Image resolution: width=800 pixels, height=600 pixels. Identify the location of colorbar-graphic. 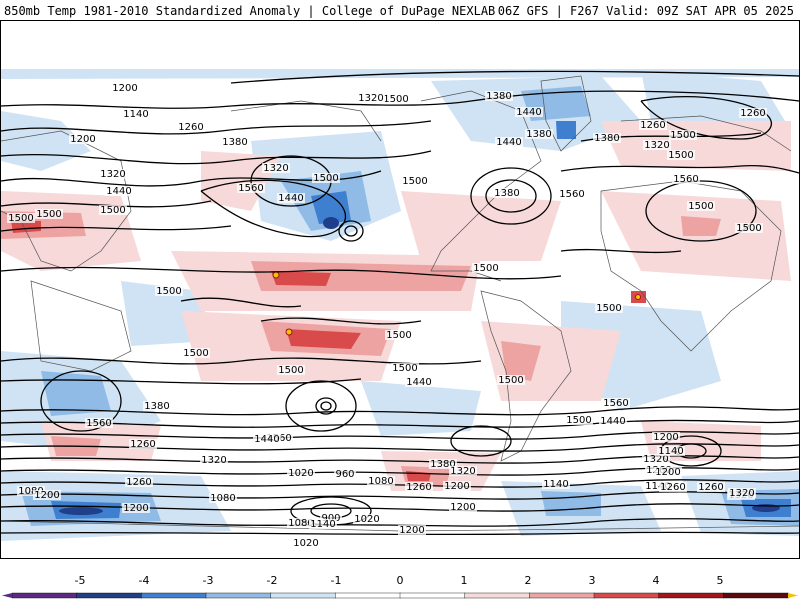
(400, 595).